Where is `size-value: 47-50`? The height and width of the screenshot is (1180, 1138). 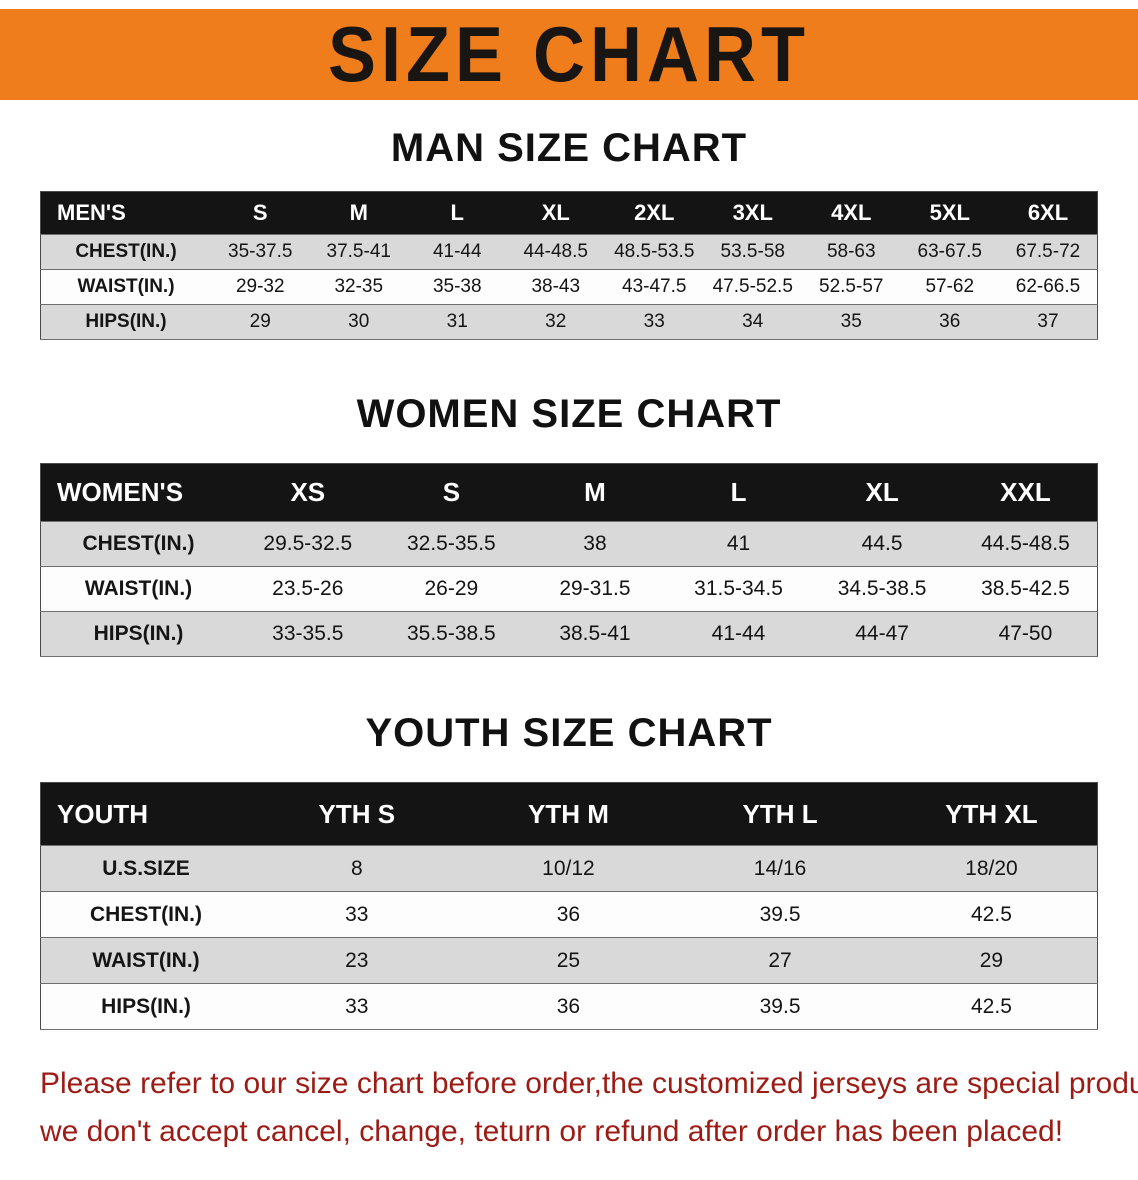 size-value: 47-50 is located at coordinates (1025, 634).